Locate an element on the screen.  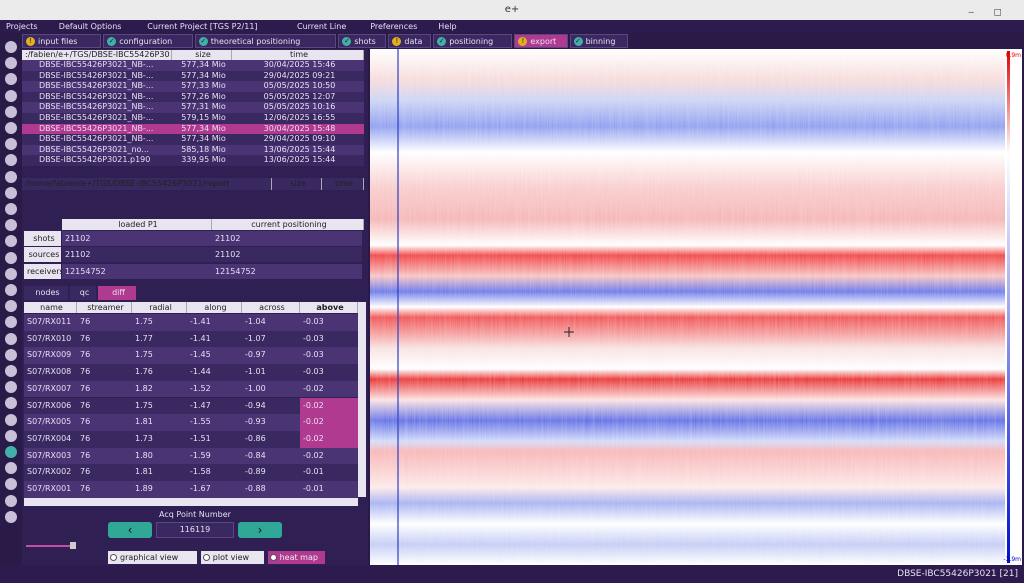
menu-item: Preferences is located at coordinates (394, 26).